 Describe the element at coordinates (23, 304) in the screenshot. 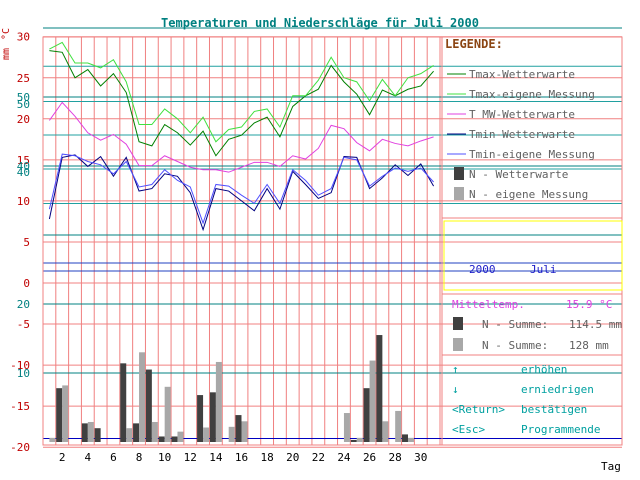

I see `y-tick-precip: 20` at that location.